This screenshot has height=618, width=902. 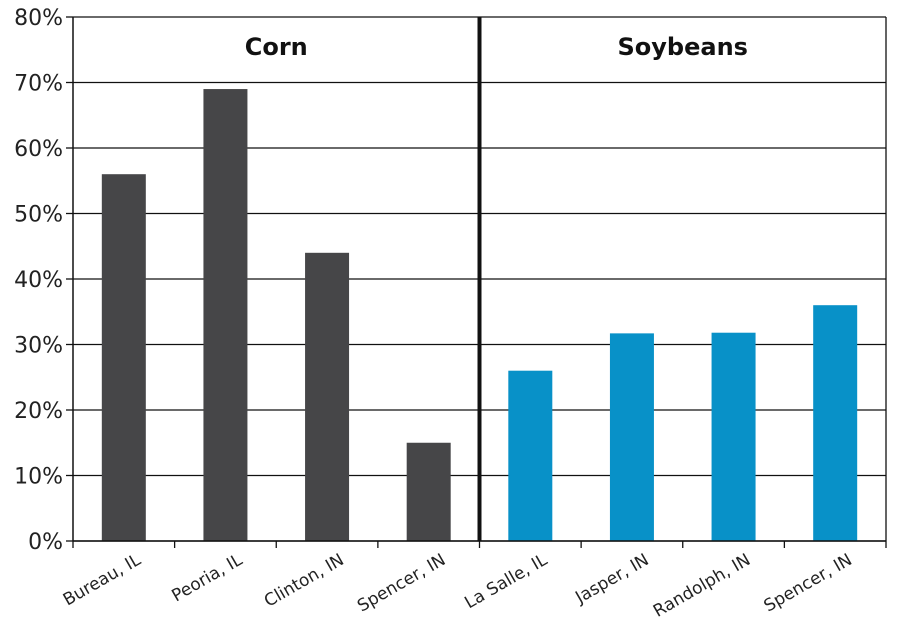 I want to click on y-tick-label: 60%, so click(x=38, y=149).